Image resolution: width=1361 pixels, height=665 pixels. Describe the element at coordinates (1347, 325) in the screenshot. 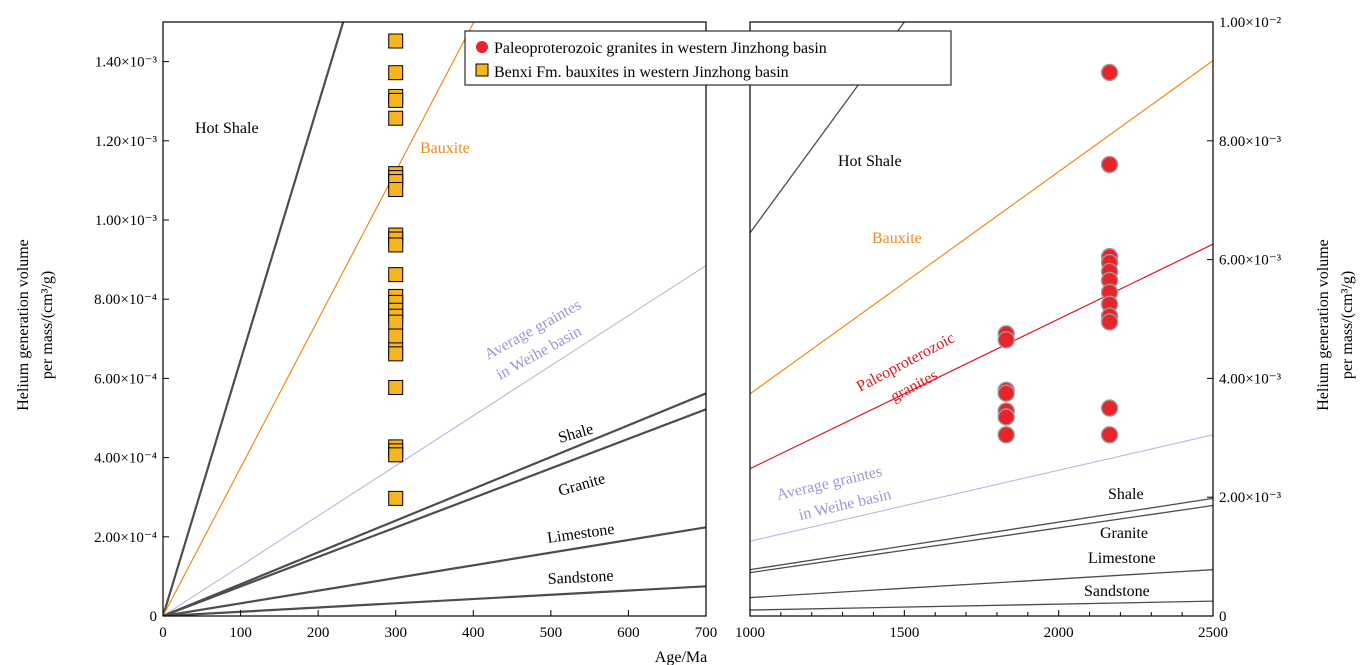

I see `right-y-title-line2: per mass/(cm³/g)` at that location.